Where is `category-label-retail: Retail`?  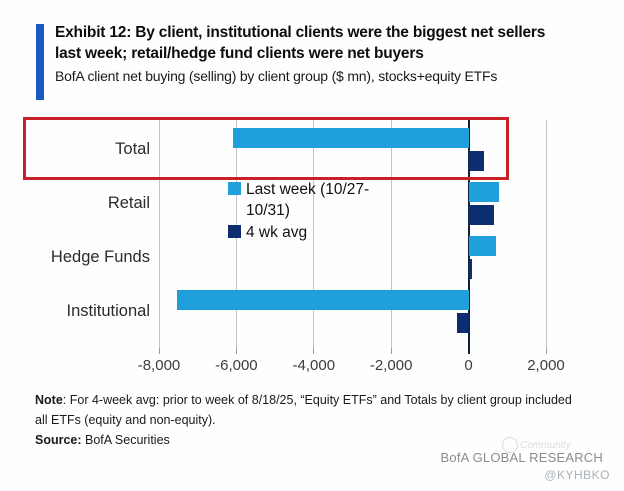 category-label-retail: Retail is located at coordinates (128, 203).